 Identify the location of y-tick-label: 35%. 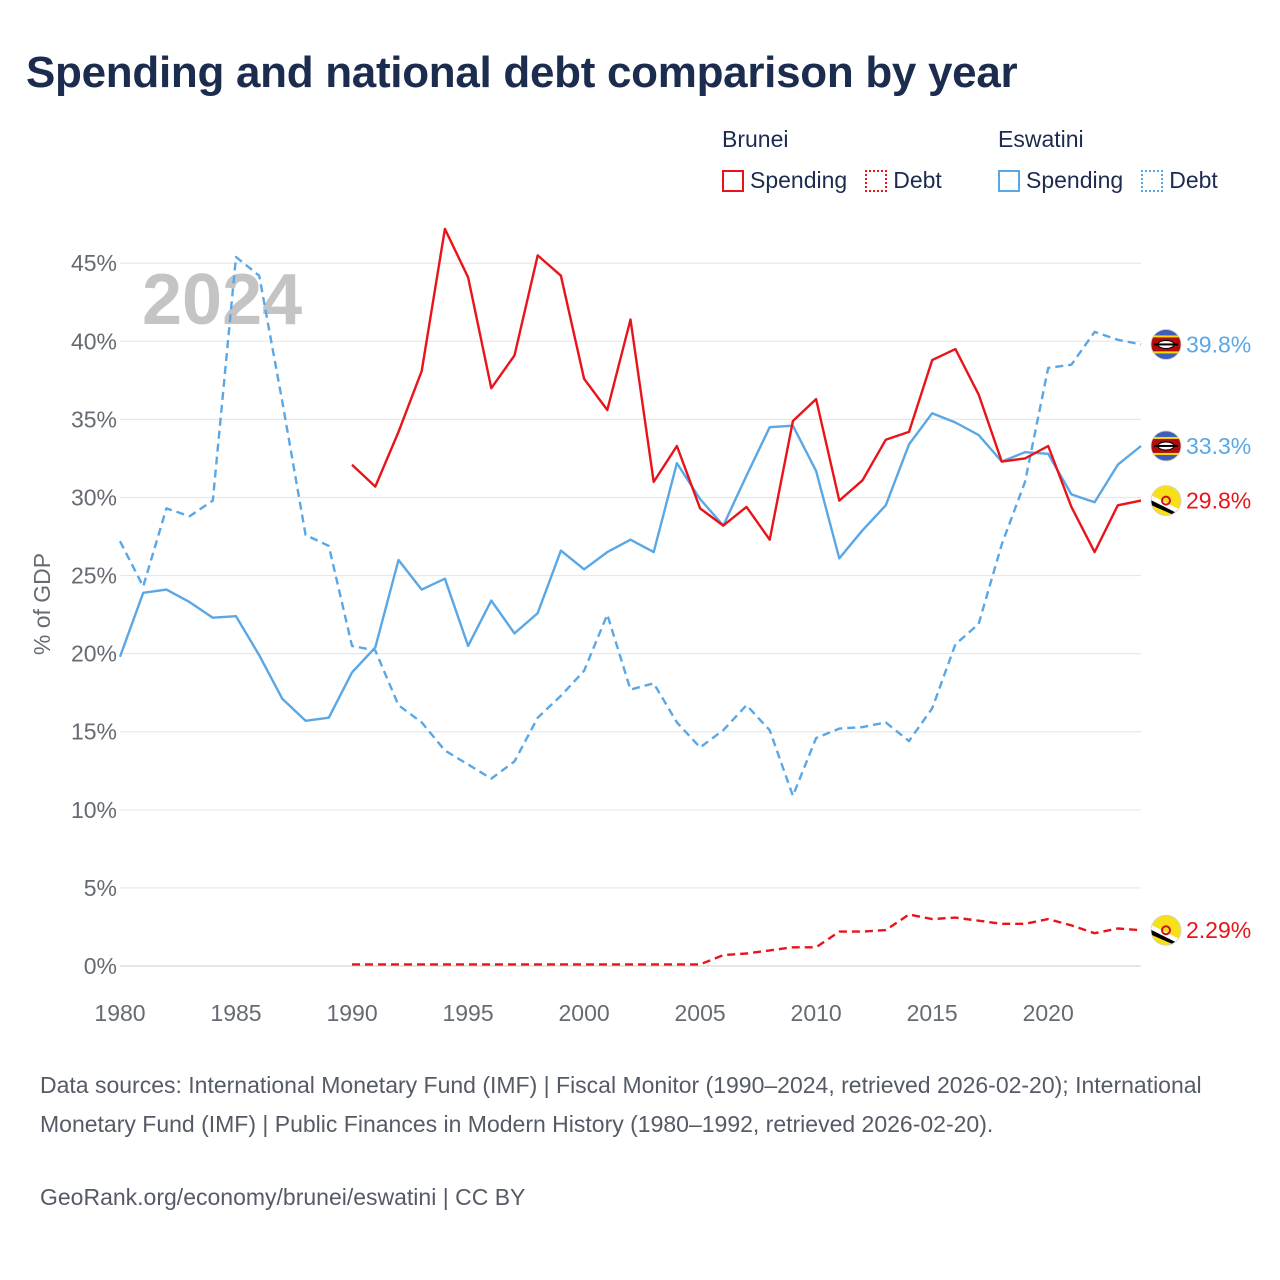
(94, 419).